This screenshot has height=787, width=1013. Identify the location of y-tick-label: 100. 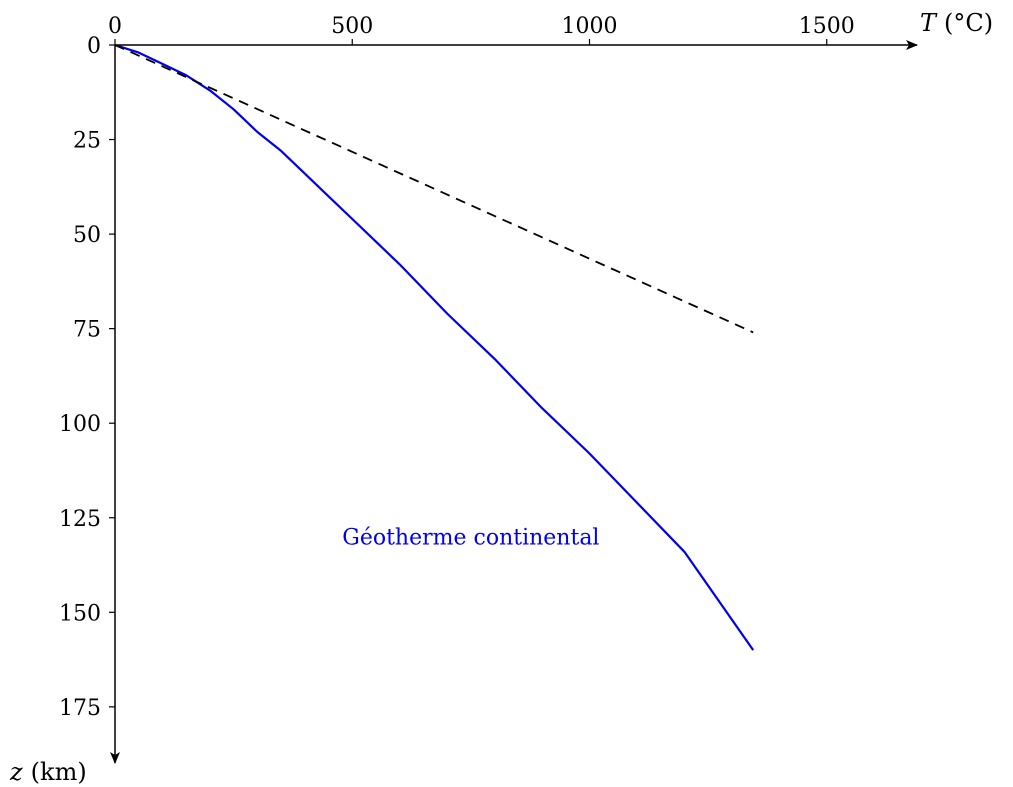
(80, 424).